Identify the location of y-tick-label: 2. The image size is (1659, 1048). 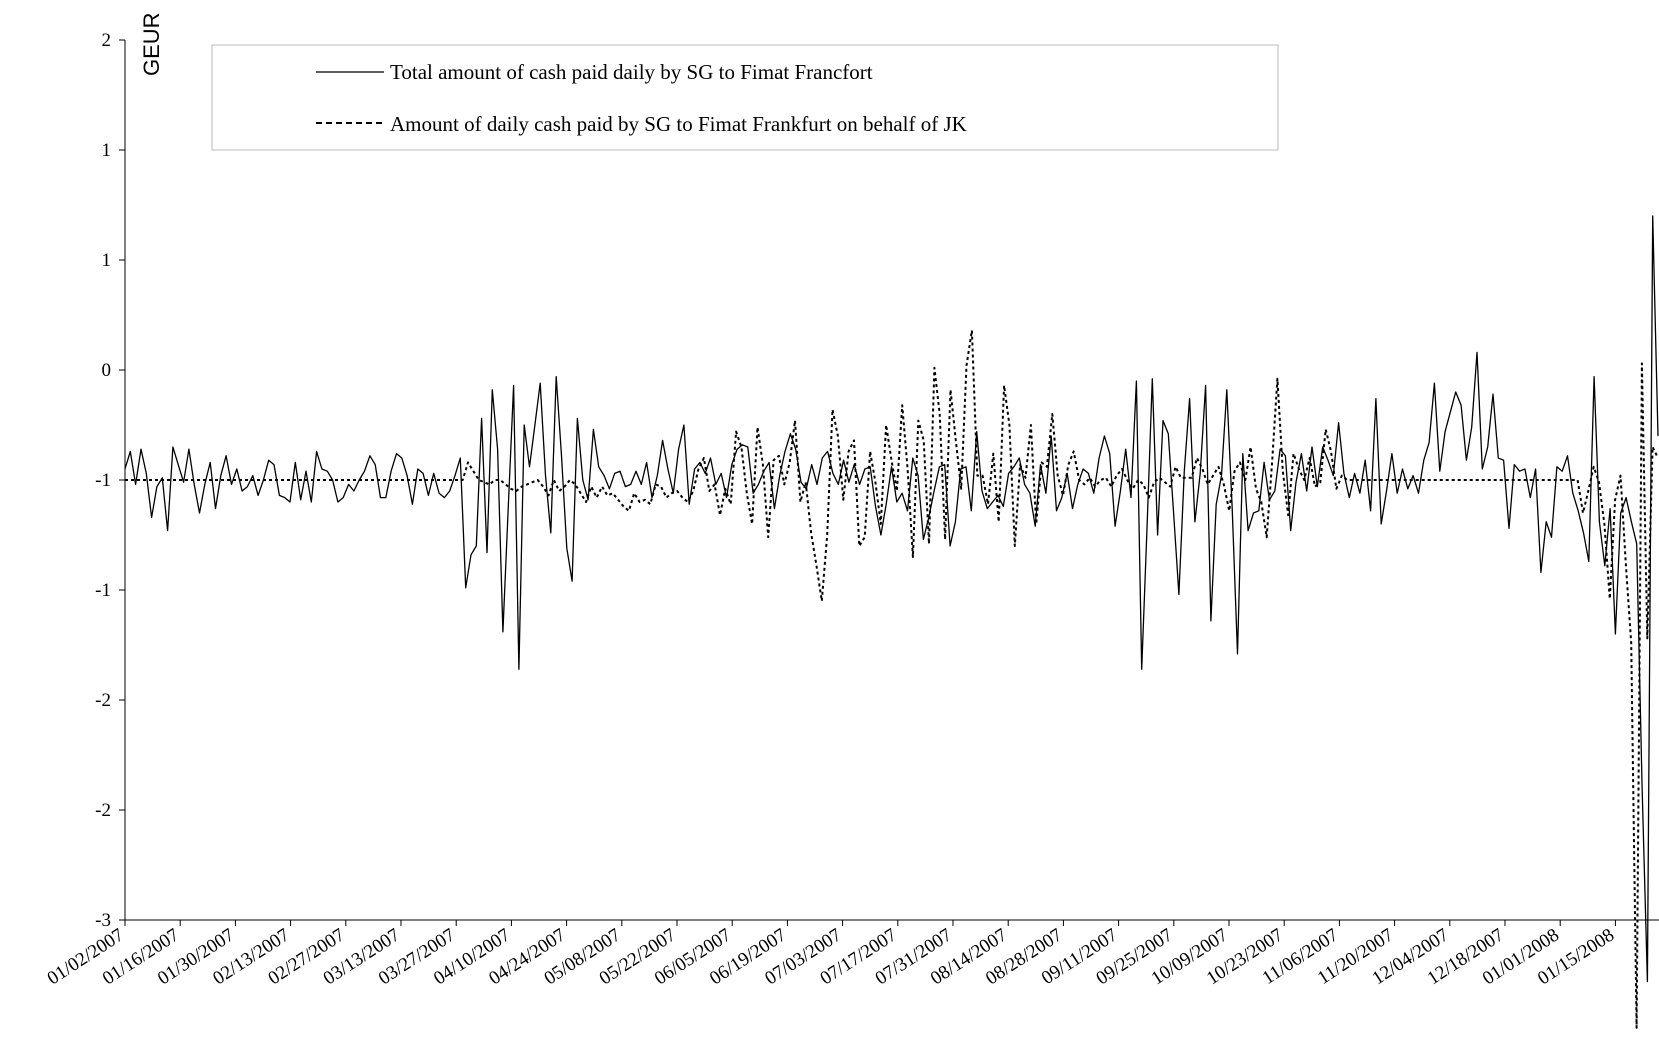
(107, 40).